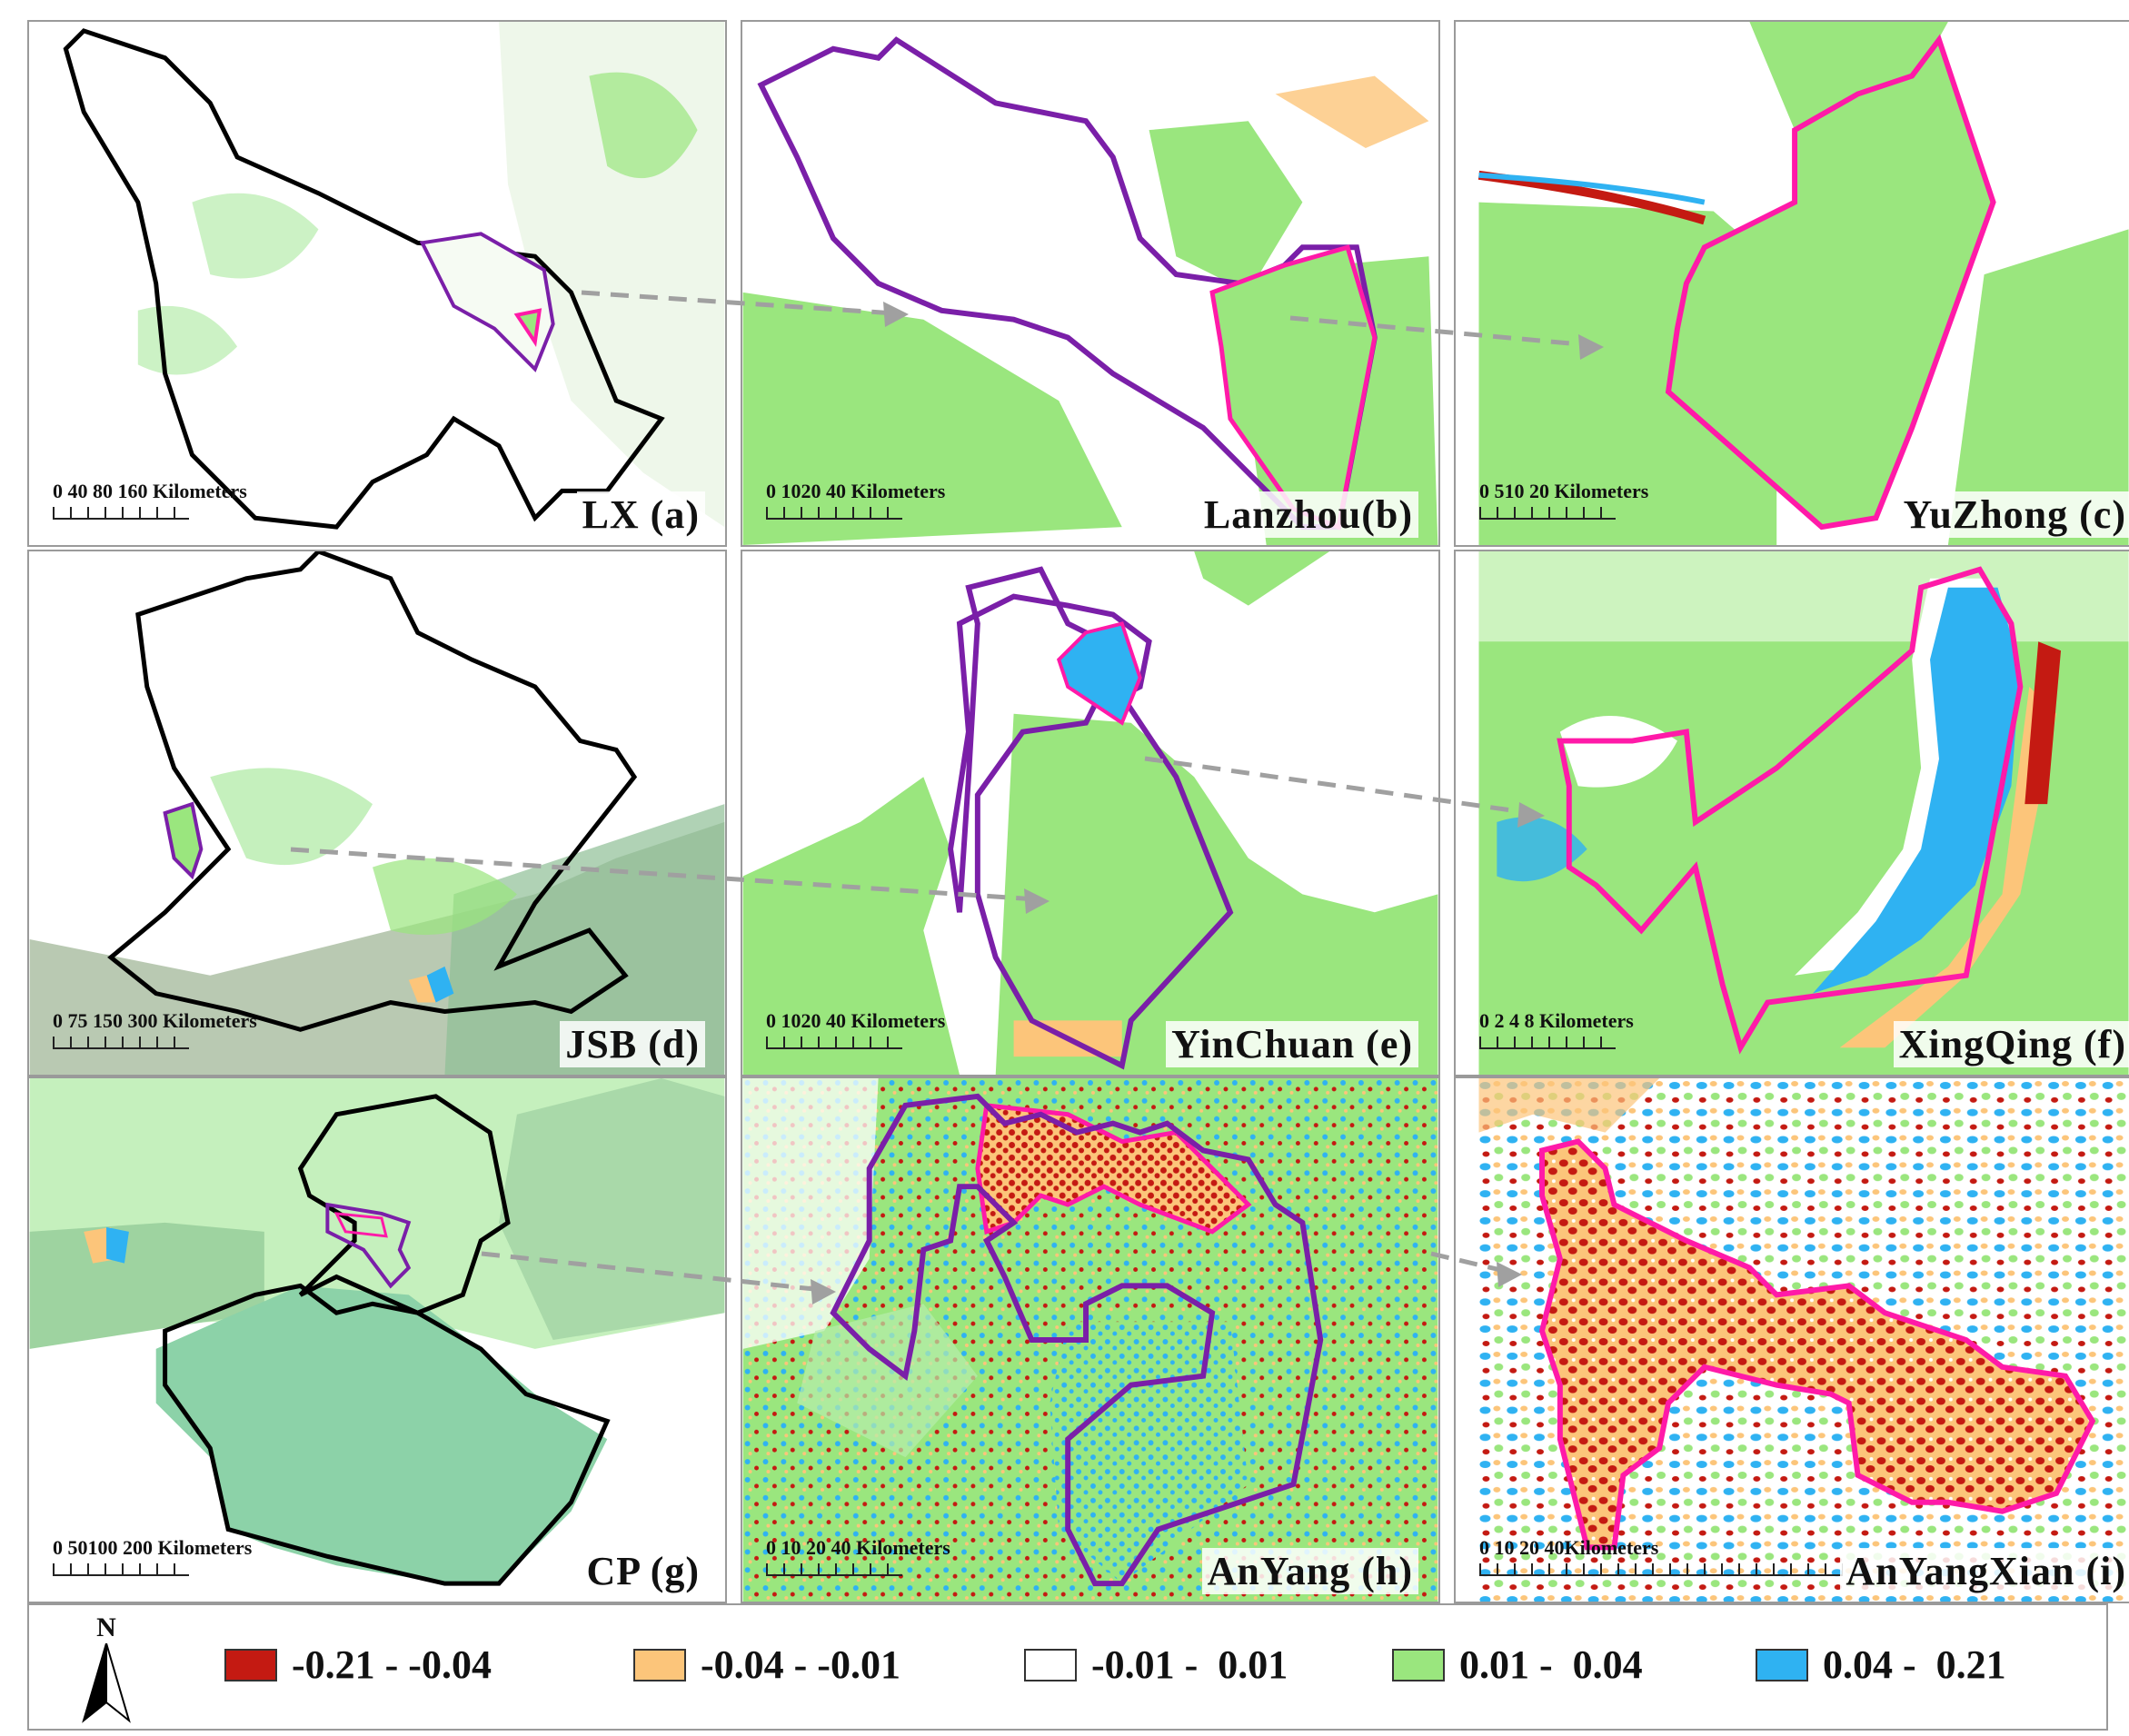 The width and height of the screenshot is (2129, 1736). Describe the element at coordinates (1984, 1571) in the screenshot. I see `panel-label: AnYangXian (i)` at that location.